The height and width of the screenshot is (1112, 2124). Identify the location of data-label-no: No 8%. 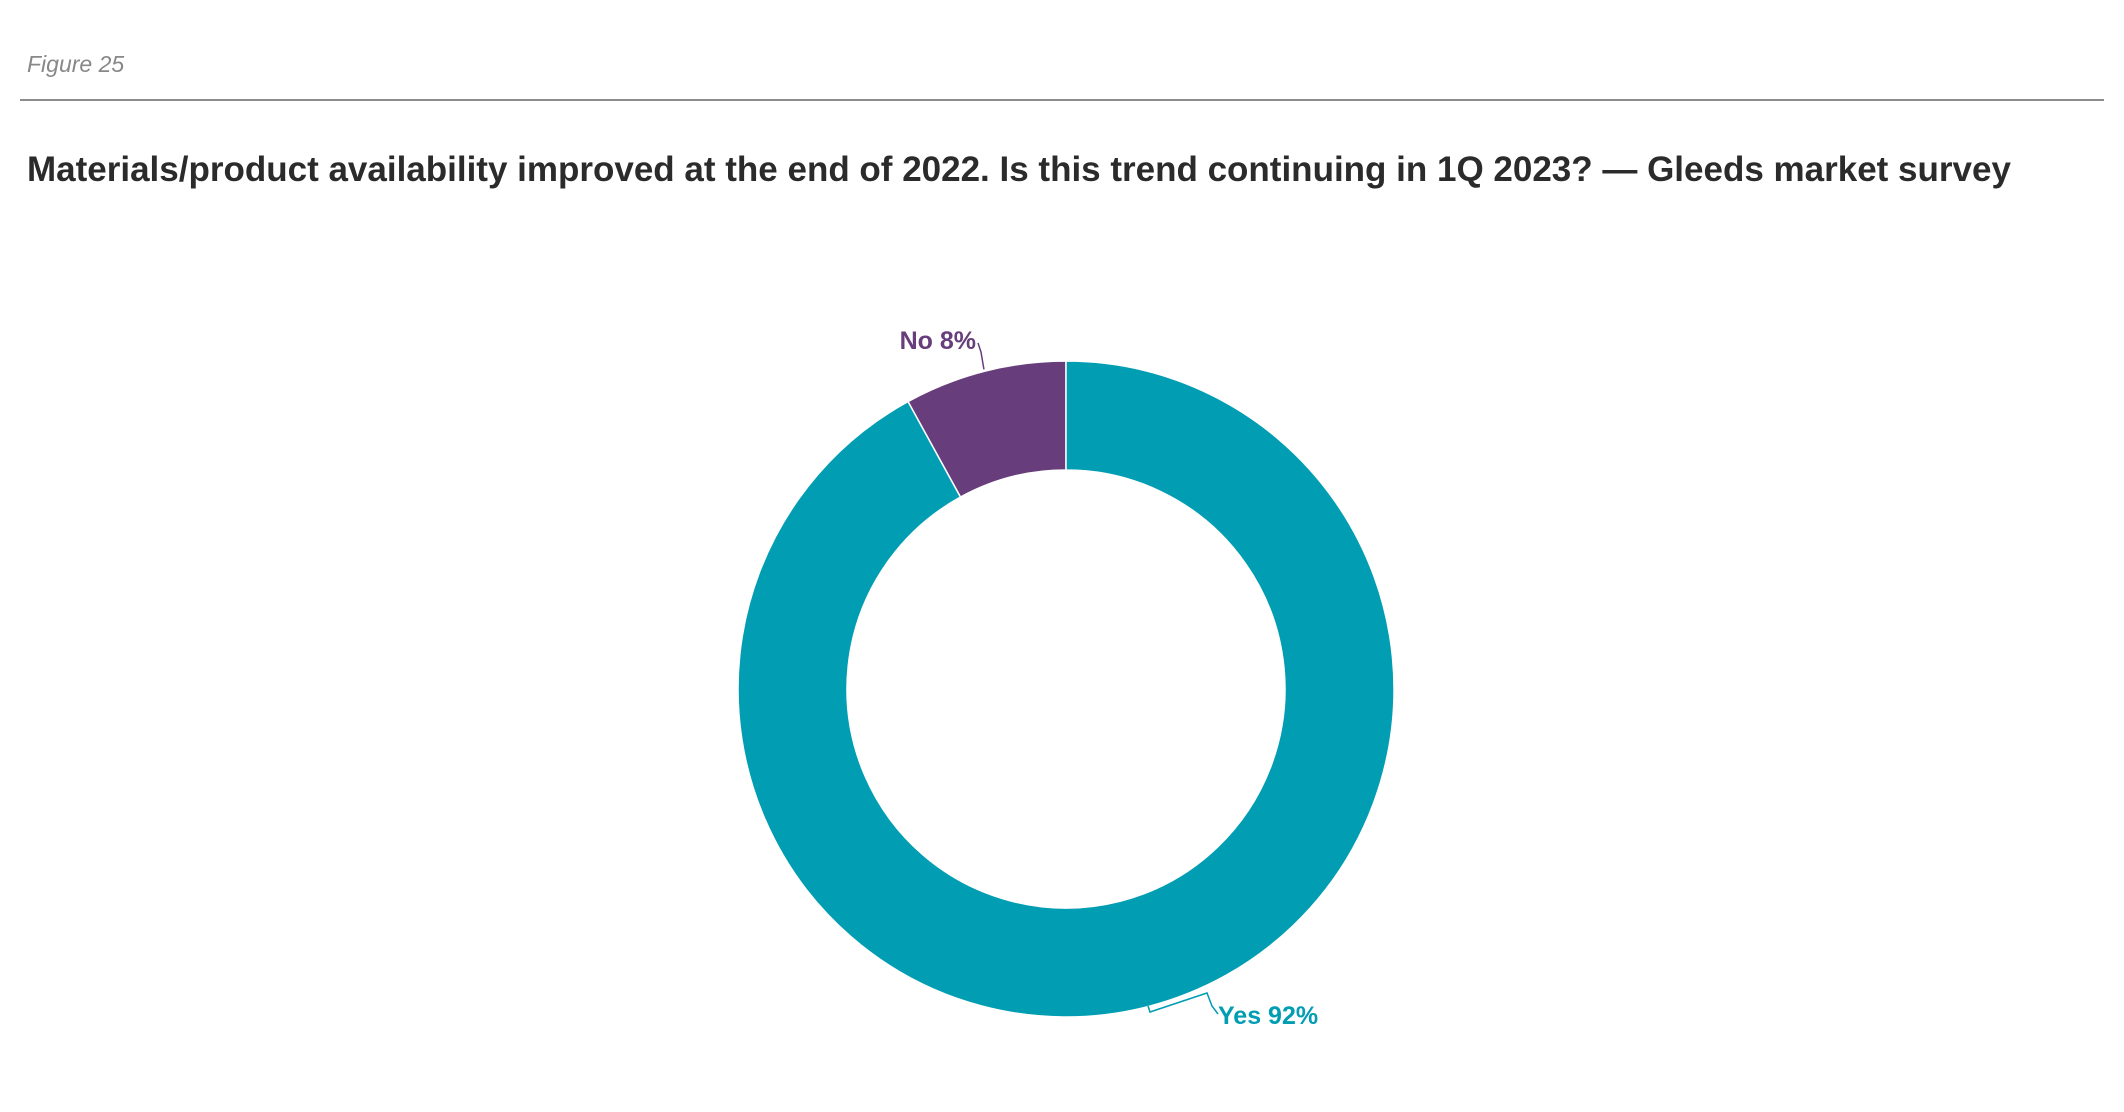
(938, 341).